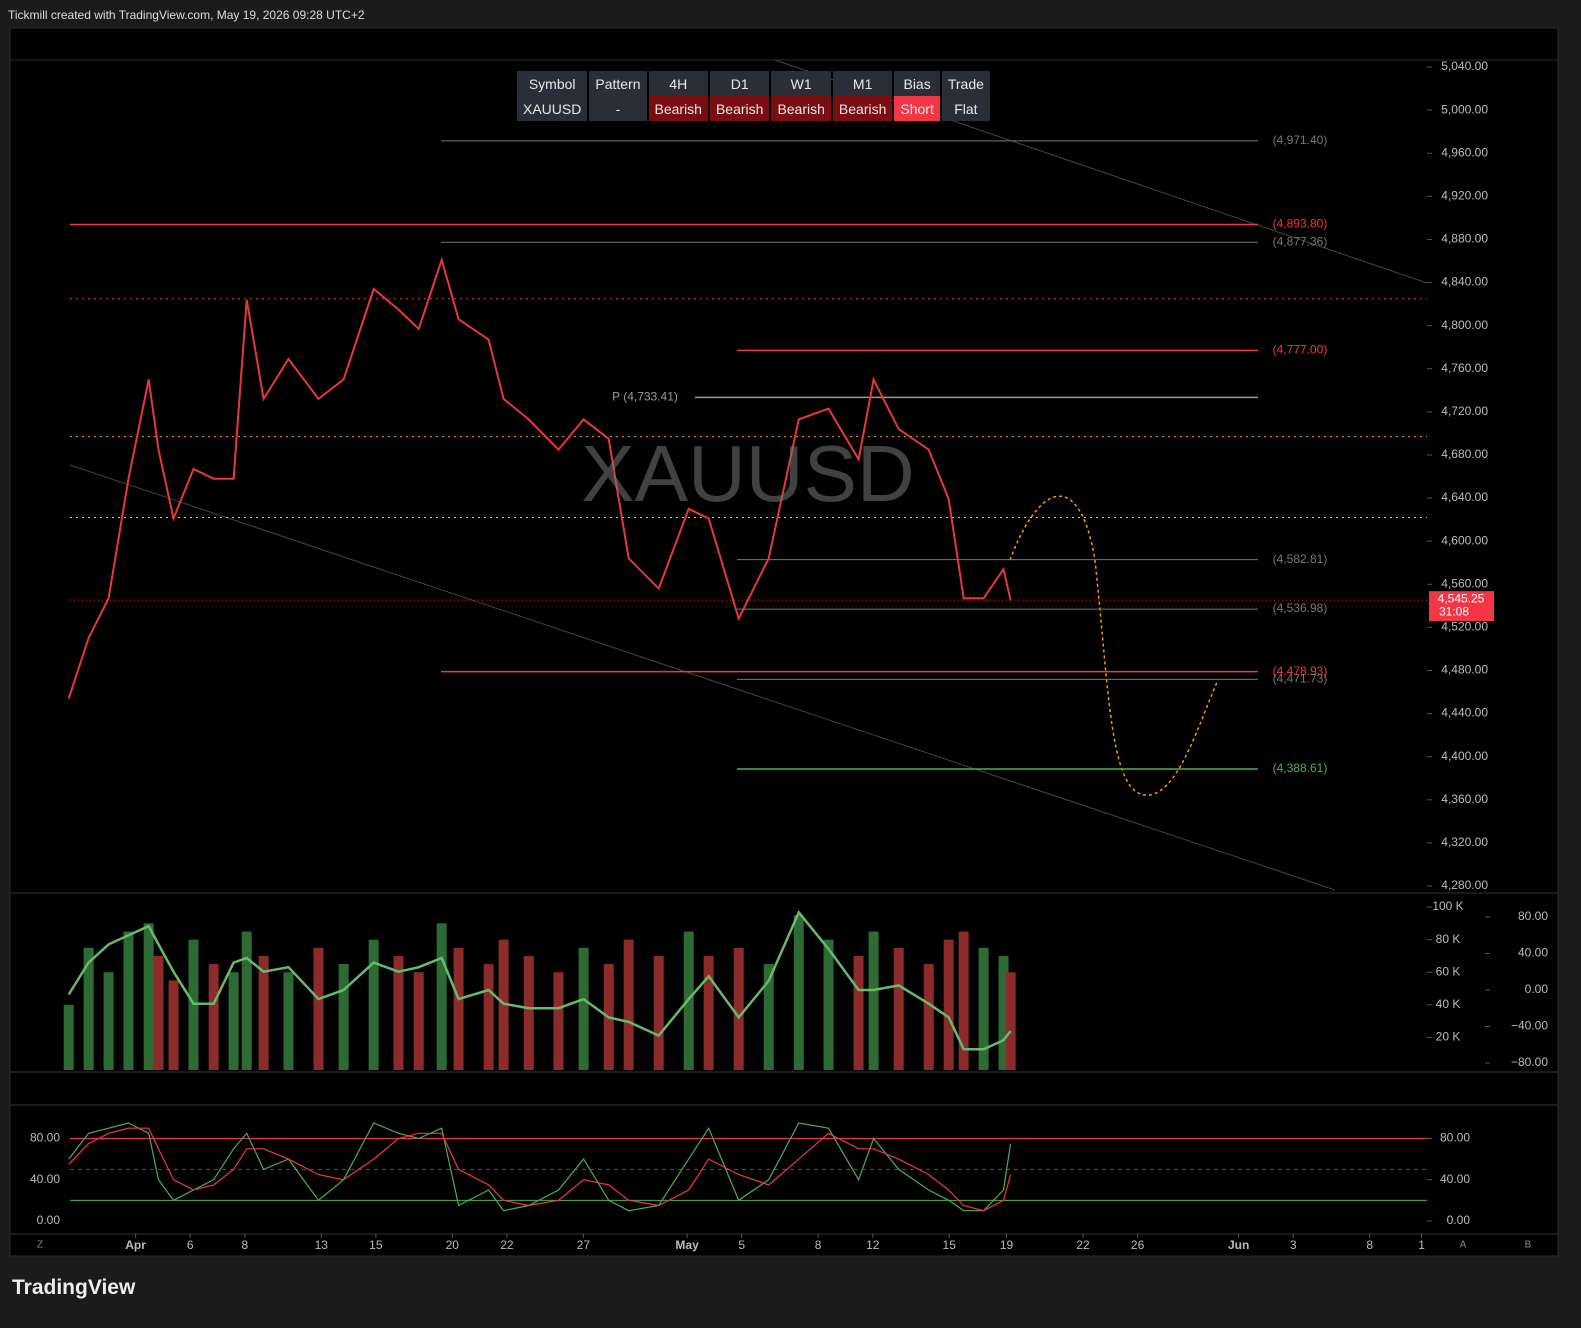  Describe the element at coordinates (453, 1245) in the screenshot. I see `x-tick-label: 20` at that location.